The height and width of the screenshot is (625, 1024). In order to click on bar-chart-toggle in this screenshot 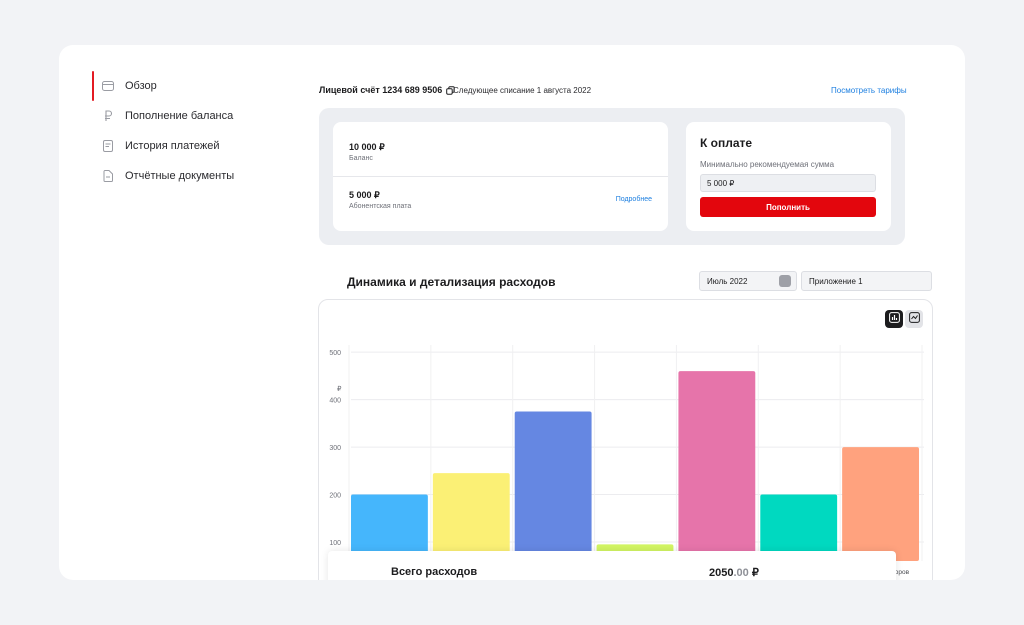, I will do `click(894, 319)`.